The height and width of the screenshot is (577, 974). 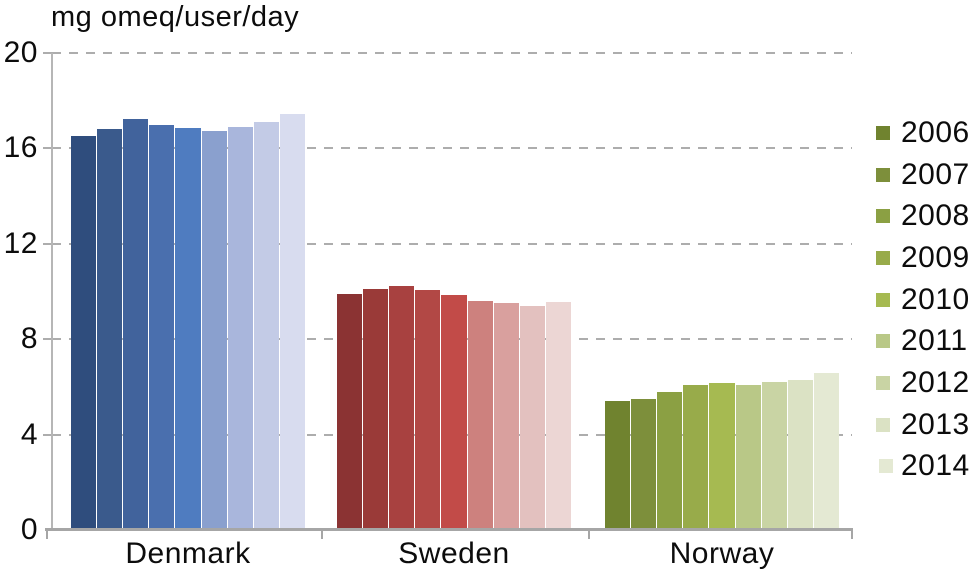 What do you see at coordinates (84, 333) in the screenshot?
I see `bar-denmark-2006` at bounding box center [84, 333].